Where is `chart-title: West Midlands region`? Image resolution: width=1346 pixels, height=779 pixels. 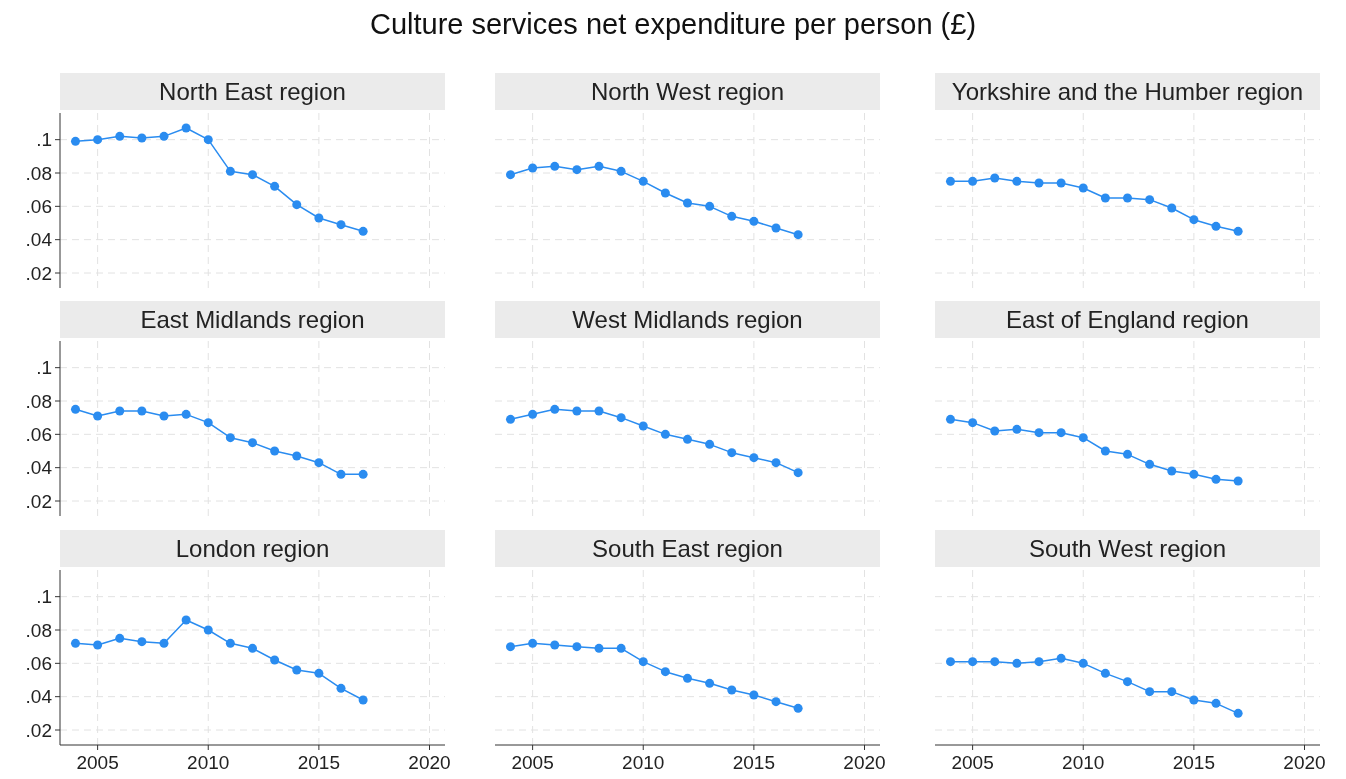 chart-title: West Midlands region is located at coordinates (687, 319).